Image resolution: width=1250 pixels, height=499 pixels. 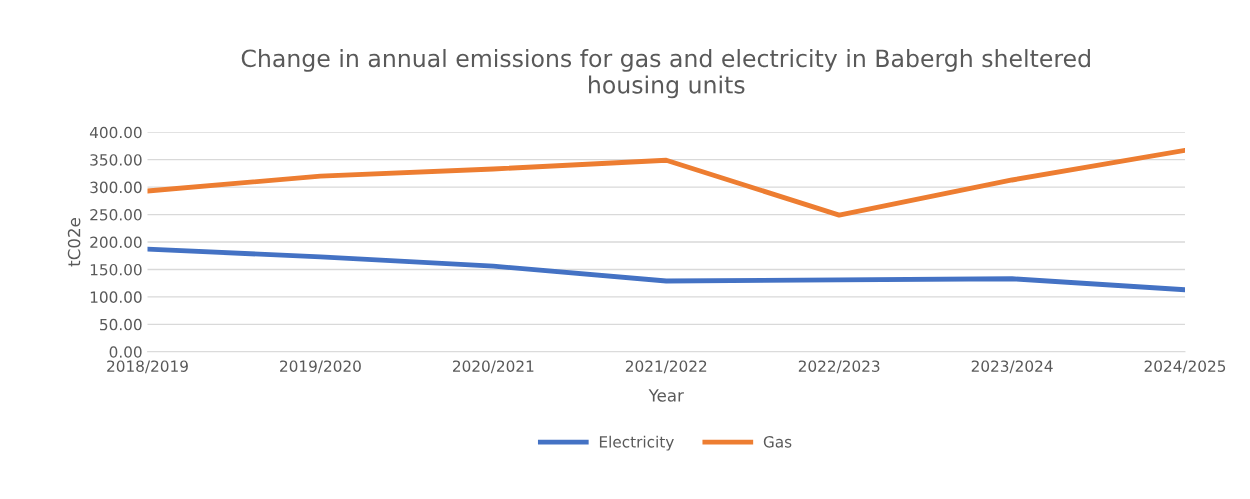 What do you see at coordinates (839, 367) in the screenshot?
I see `x-tick-label: 2022/2023` at bounding box center [839, 367].